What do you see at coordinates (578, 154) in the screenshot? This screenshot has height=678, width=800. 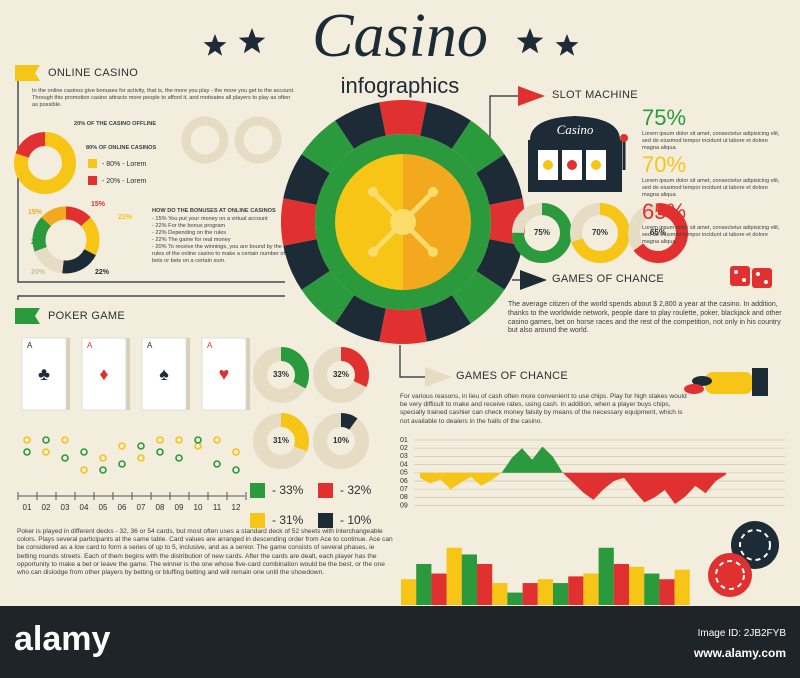 I see `slot-machine: Casino` at bounding box center [578, 154].